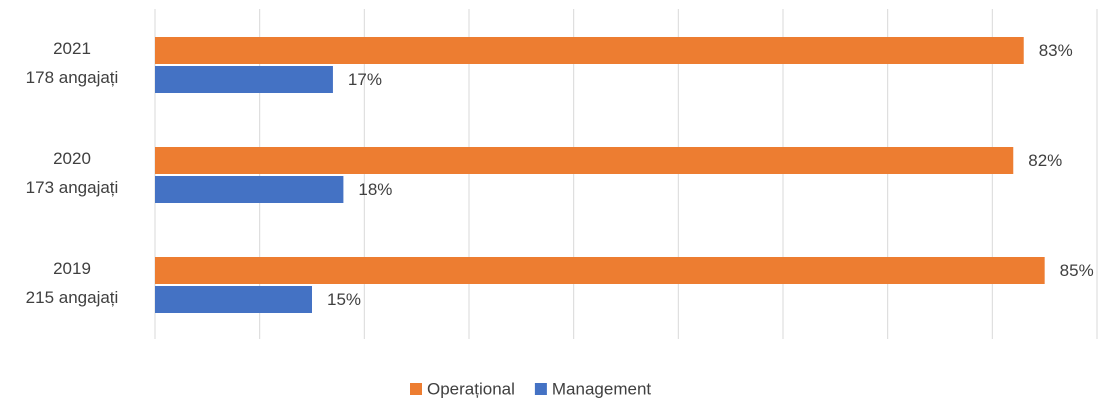 Image resolution: width=1105 pixels, height=402 pixels. Describe the element at coordinates (72, 48) in the screenshot. I see `y-tick-label: 2021` at that location.